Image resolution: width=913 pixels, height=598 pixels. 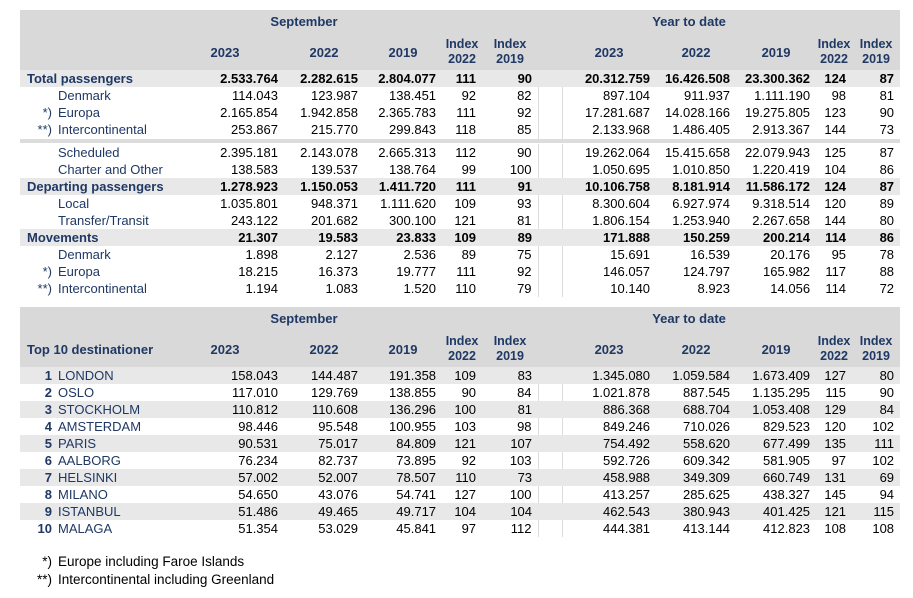 I want to click on value-cell: 114, so click(x=834, y=237).